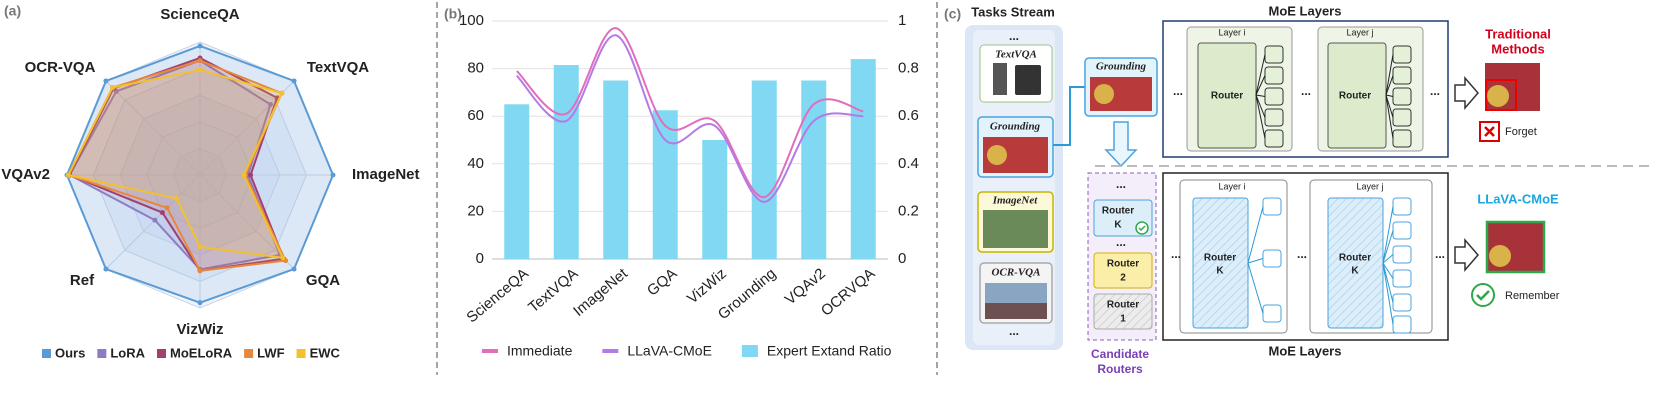  I want to click on panel-label: (b), so click(453, 14).